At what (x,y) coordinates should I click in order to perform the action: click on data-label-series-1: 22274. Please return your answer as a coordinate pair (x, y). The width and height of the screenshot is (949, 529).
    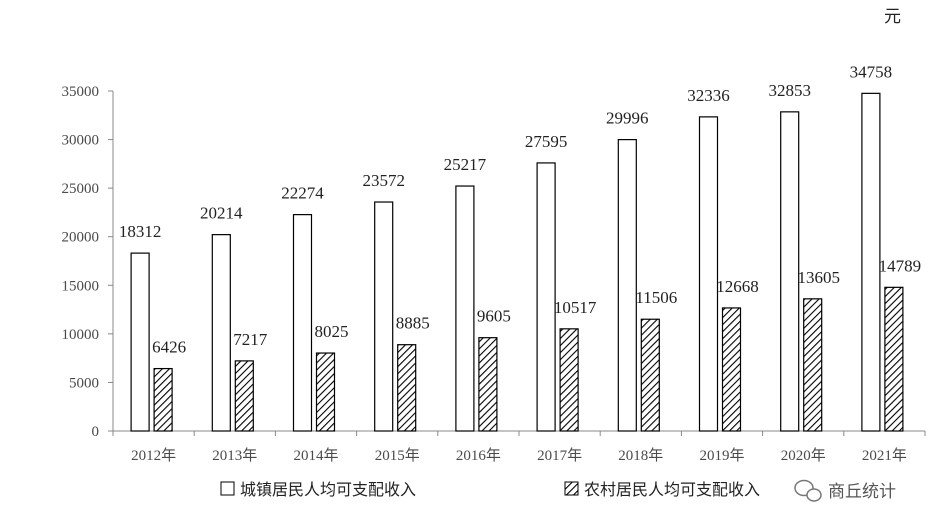
    Looking at the image, I should click on (302, 193).